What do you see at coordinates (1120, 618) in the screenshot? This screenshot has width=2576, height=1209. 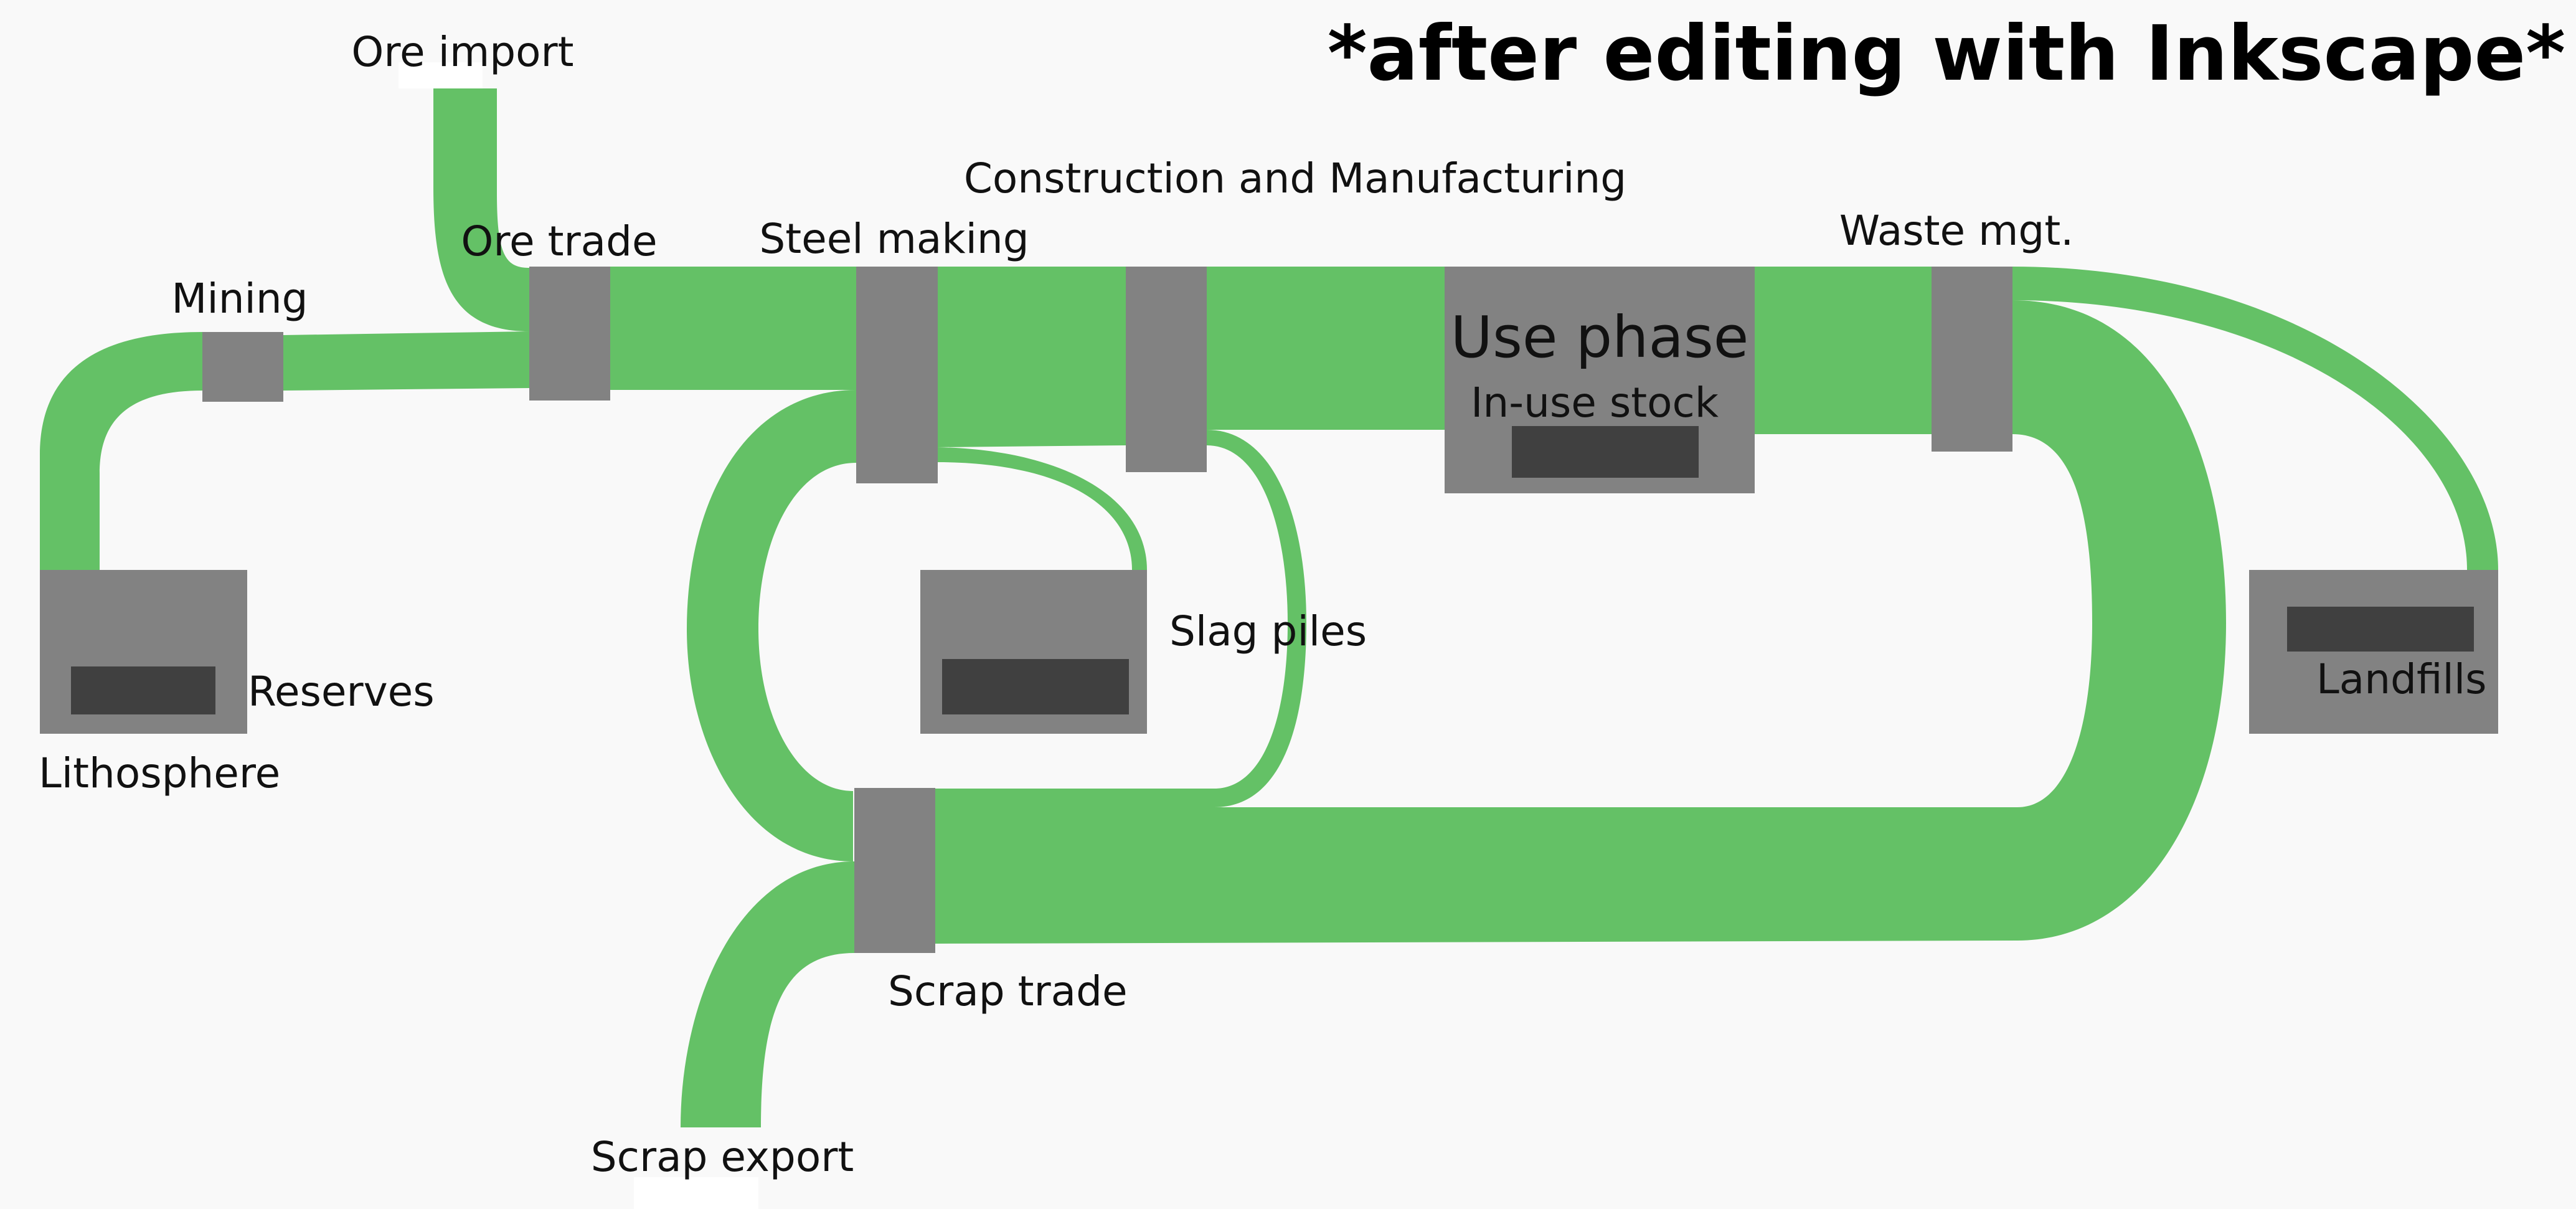 I see `flow-manufacturing-to-scrap` at bounding box center [1120, 618].